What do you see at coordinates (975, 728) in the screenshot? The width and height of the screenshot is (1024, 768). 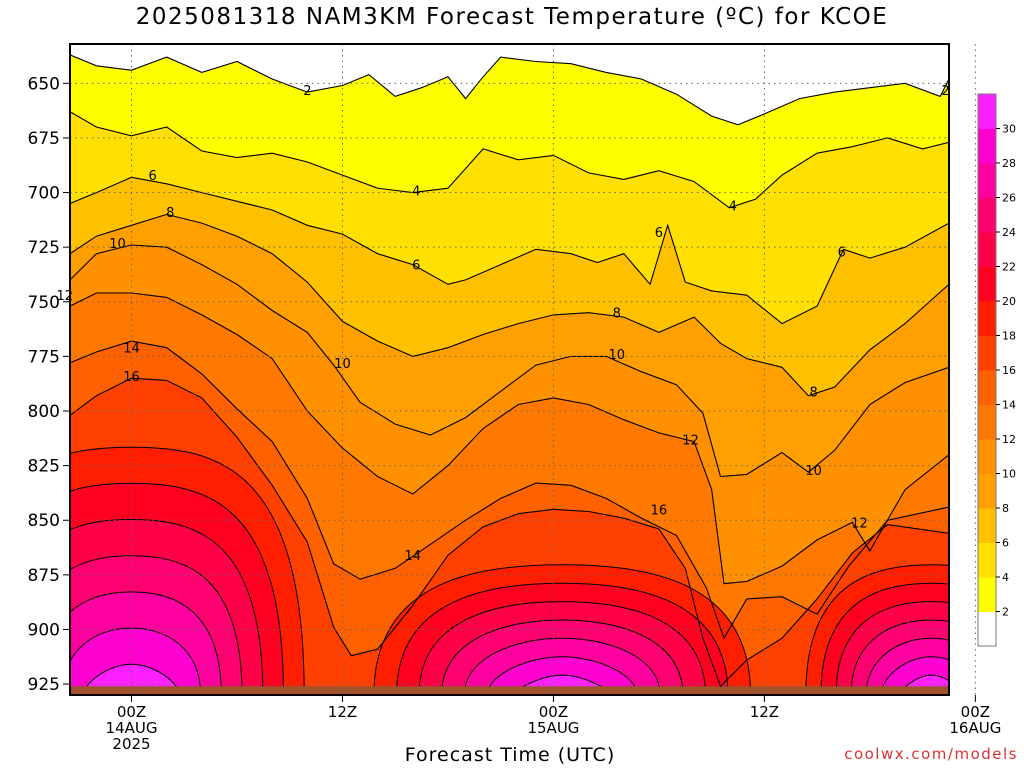 I see `x-tick-label: 16AUG` at bounding box center [975, 728].